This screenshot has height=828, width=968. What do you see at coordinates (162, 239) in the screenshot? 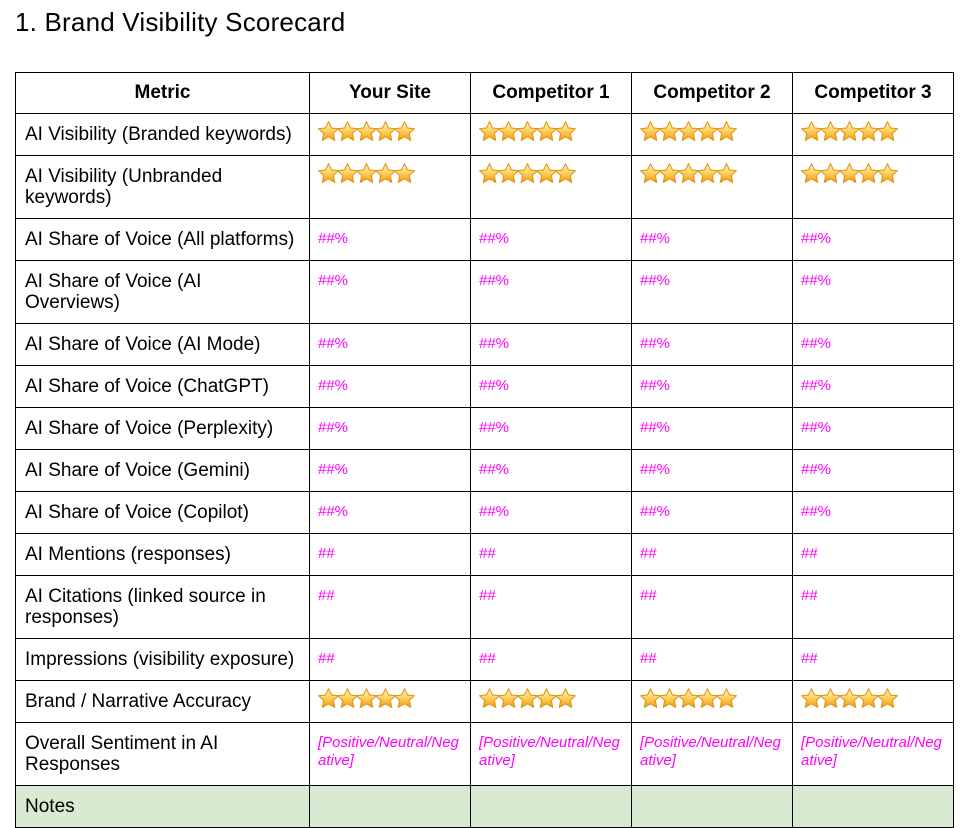
I see `metric-cell: AI Share of Voice (All platforms)` at bounding box center [162, 239].